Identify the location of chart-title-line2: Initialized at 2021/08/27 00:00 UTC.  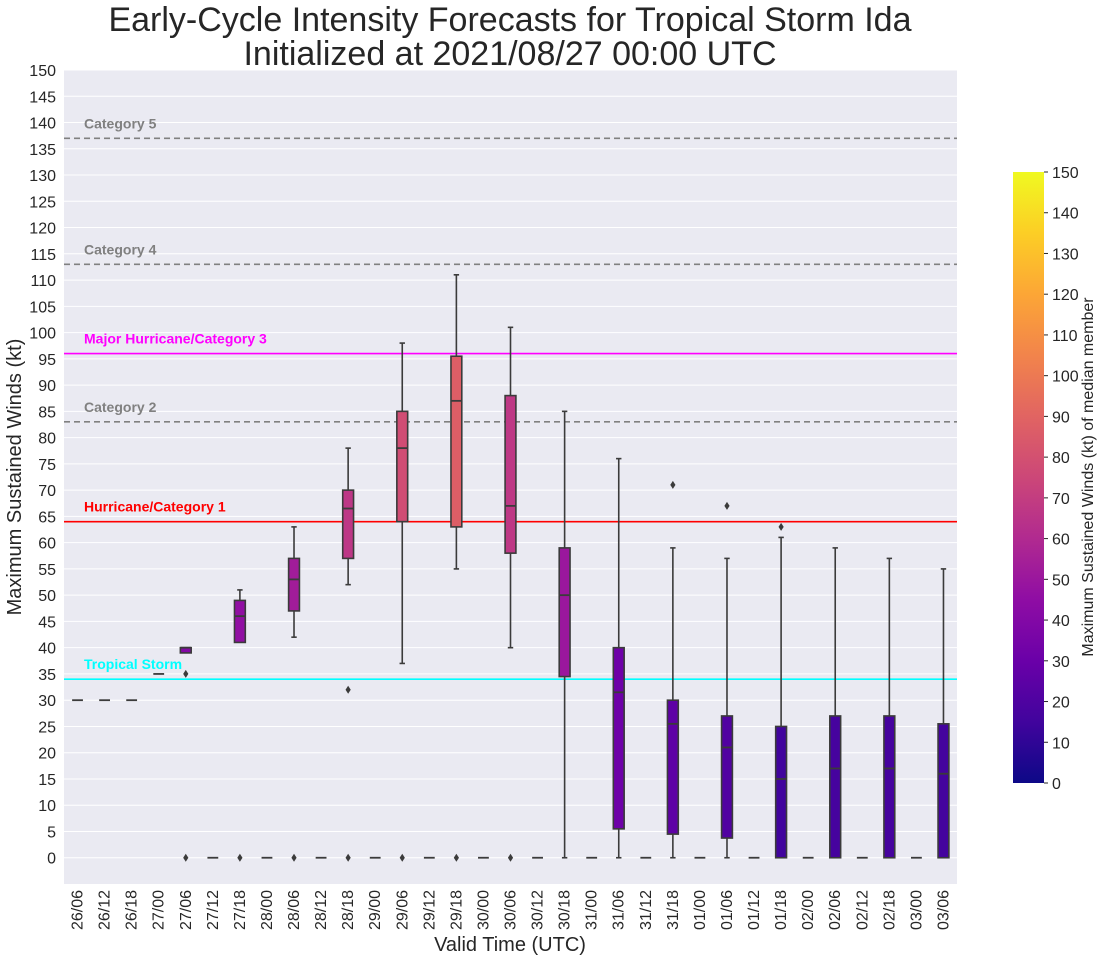
(509, 54).